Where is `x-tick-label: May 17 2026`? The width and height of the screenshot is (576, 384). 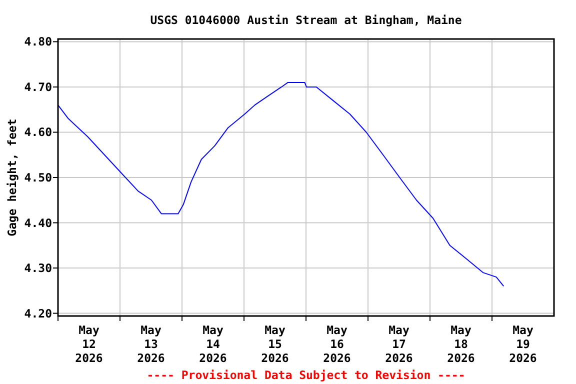
x-tick-label: May 17 2026 is located at coordinates (399, 344).